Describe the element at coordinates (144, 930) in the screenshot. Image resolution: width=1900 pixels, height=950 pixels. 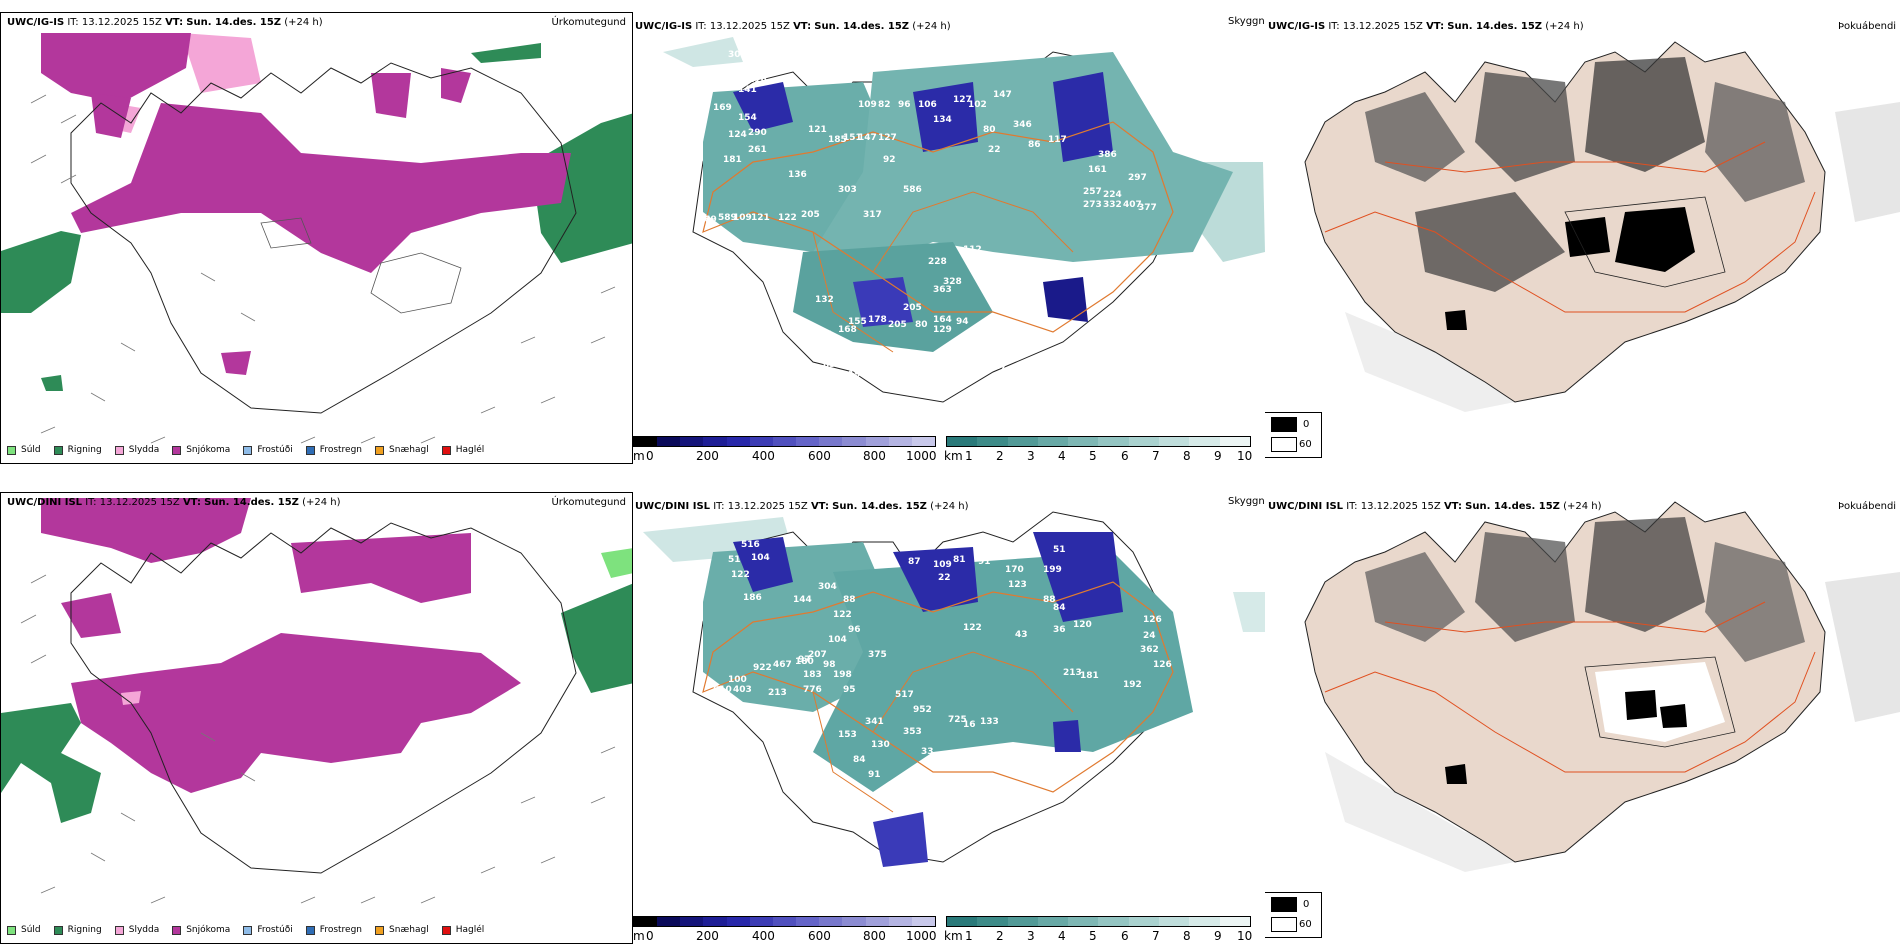
I see `legend-label: Slydda` at that location.